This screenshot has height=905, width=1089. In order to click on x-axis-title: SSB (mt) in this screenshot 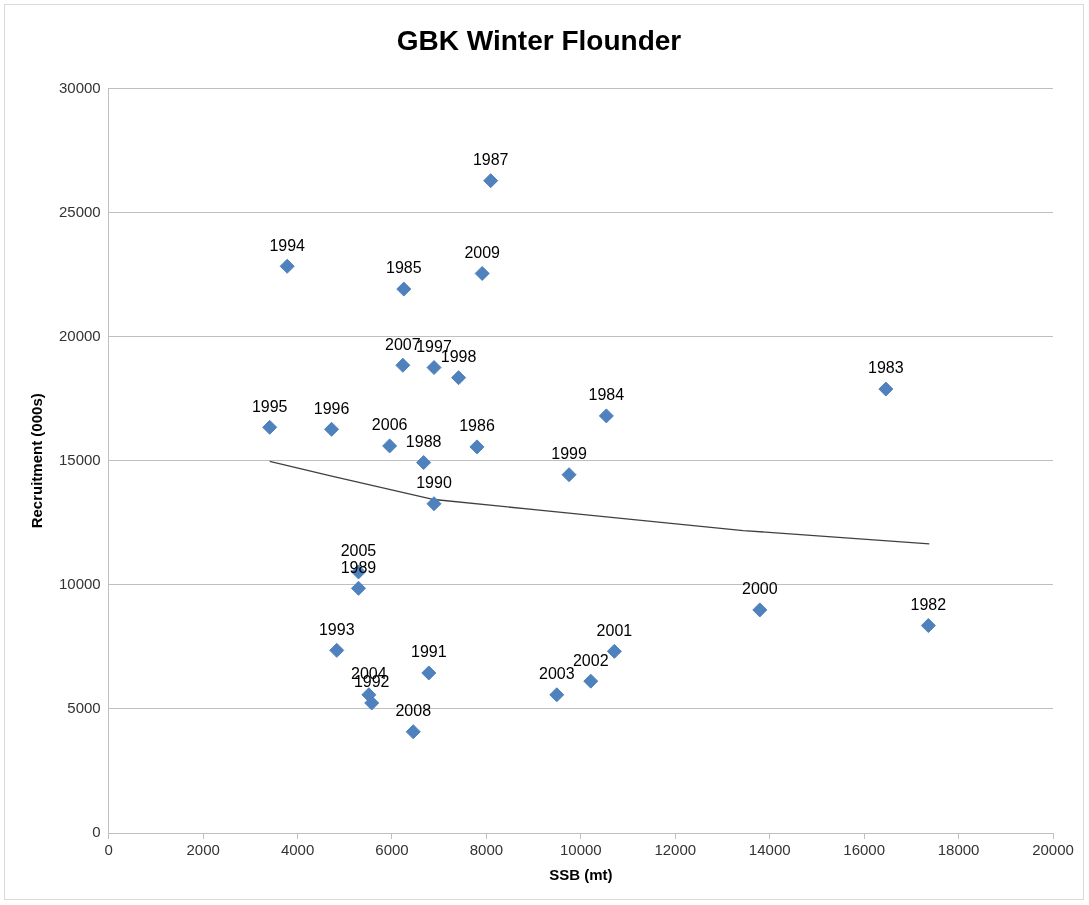, I will do `click(581, 875)`.